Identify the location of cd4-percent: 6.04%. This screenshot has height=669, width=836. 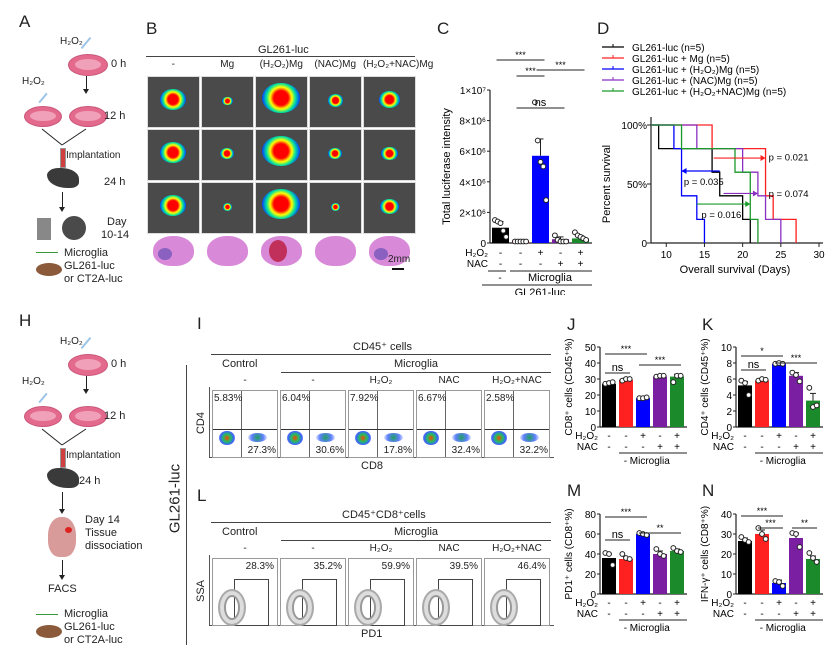
(296, 398).